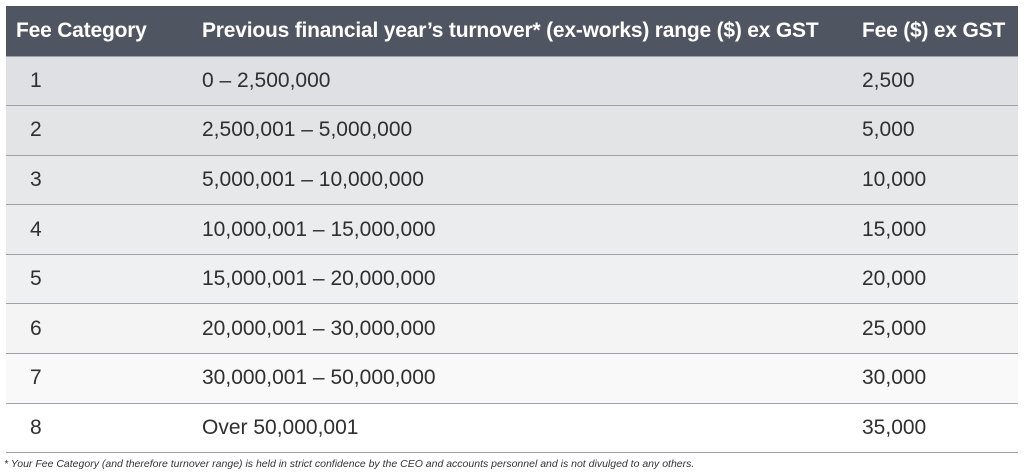 This screenshot has width=1024, height=476. Describe the element at coordinates (99, 179) in the screenshot. I see `fee-category-cell: 3` at that location.